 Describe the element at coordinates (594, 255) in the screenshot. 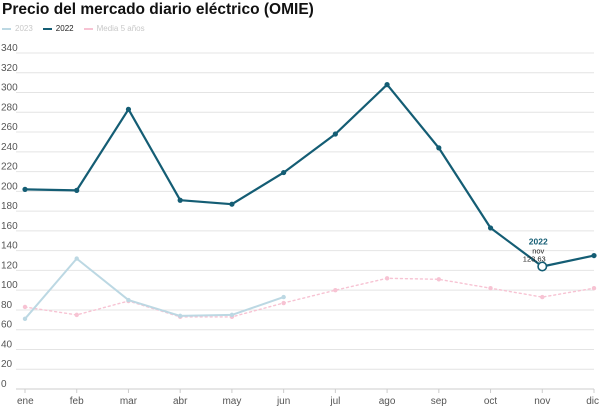

I see `point-2022-dic` at that location.